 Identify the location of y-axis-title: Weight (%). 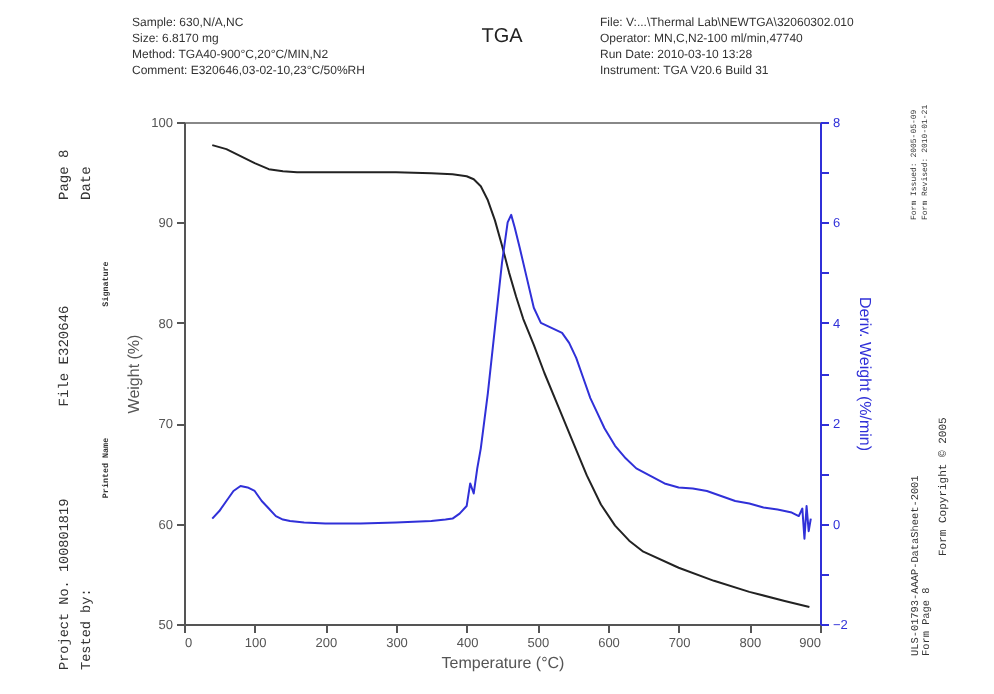
(134, 373).